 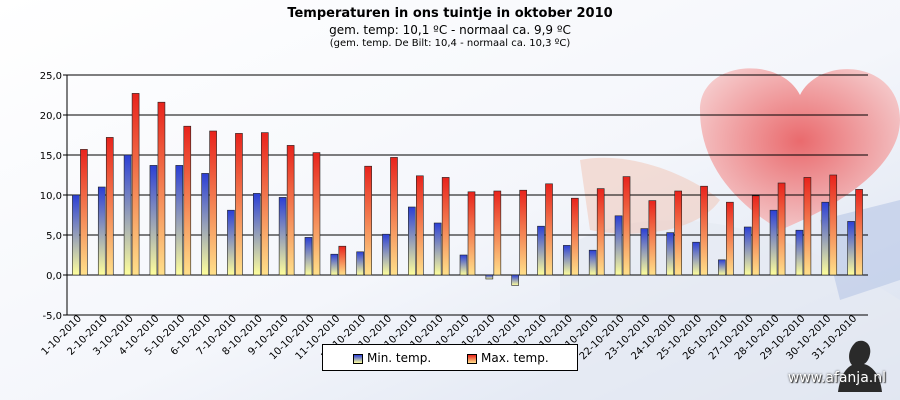 What do you see at coordinates (51, 156) in the screenshot?
I see `y-tick-label: 15,0` at bounding box center [51, 156].